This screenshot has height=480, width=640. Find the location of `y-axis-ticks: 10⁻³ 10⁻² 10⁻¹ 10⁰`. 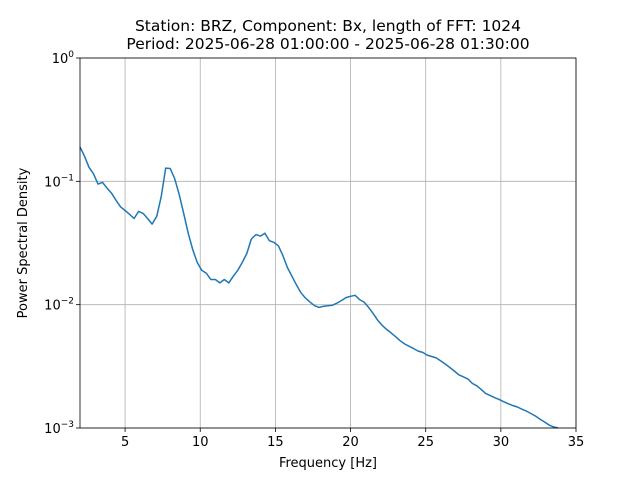

y-axis-ticks: 10⁻³ 10⁻² 10⁻¹ 10⁰ is located at coordinates (62, 243).